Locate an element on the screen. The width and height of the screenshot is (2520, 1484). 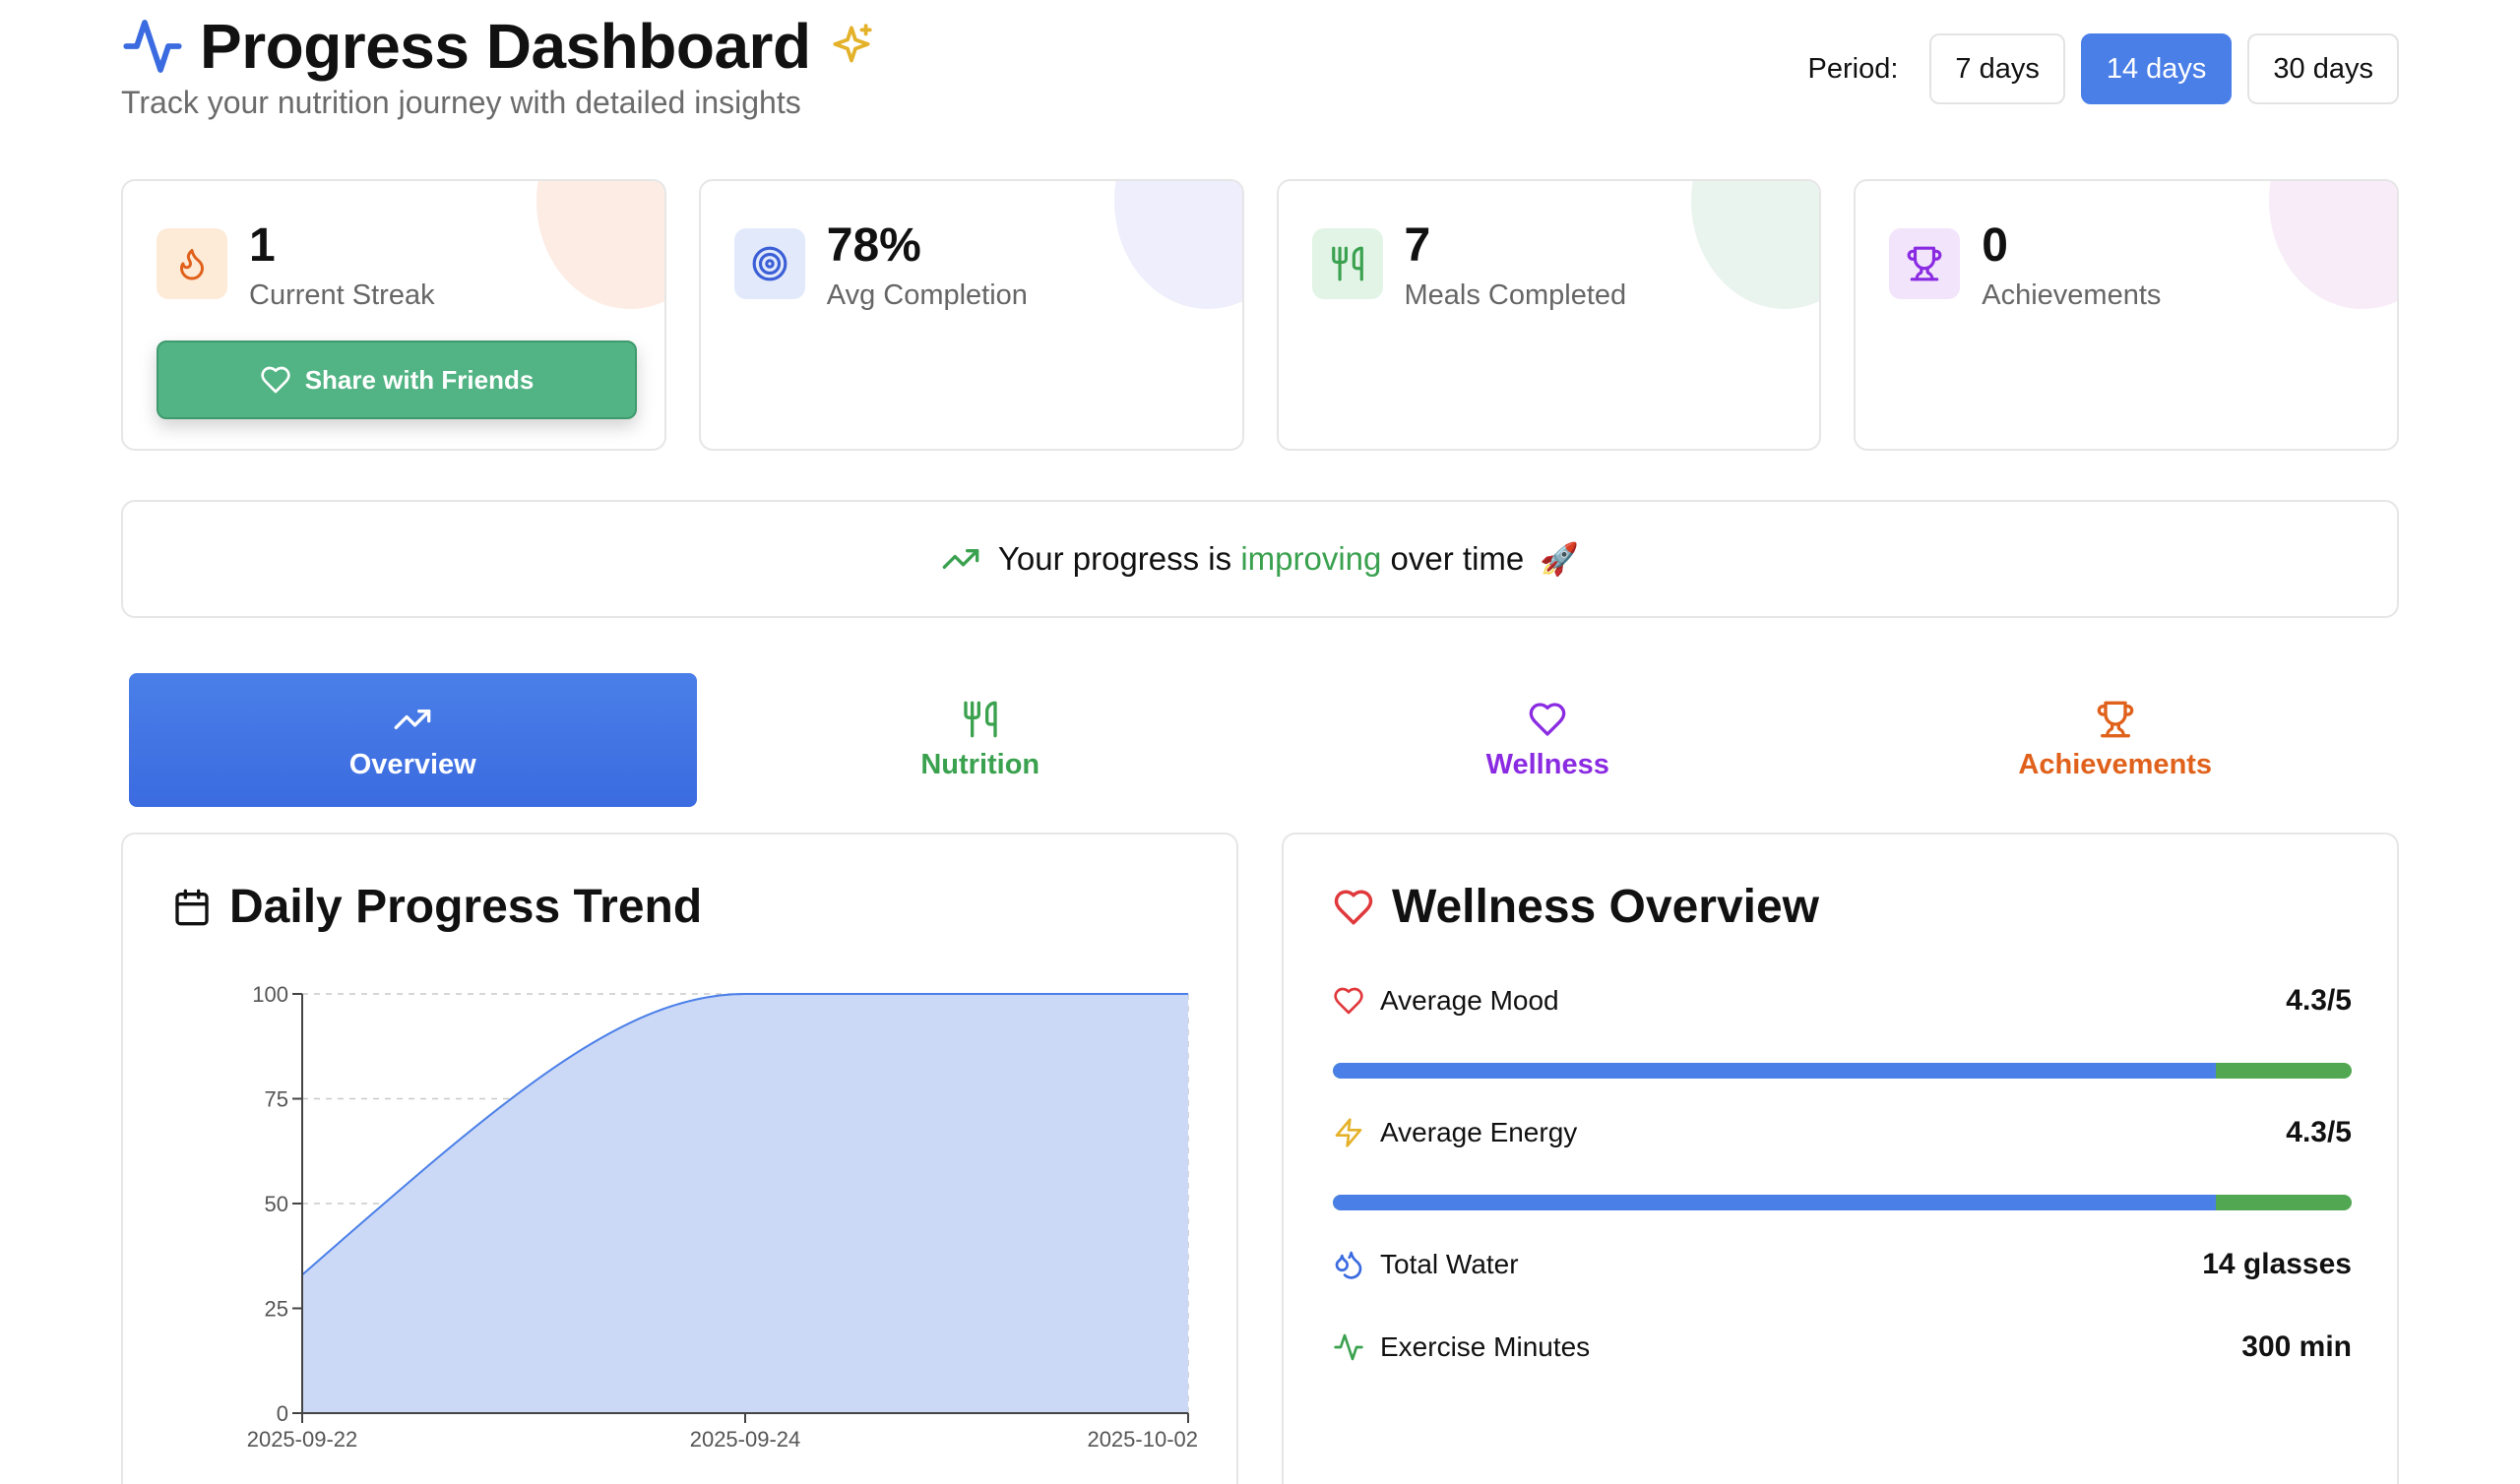
metric-total-water: Total Water 14 glasses is located at coordinates (1842, 1264).